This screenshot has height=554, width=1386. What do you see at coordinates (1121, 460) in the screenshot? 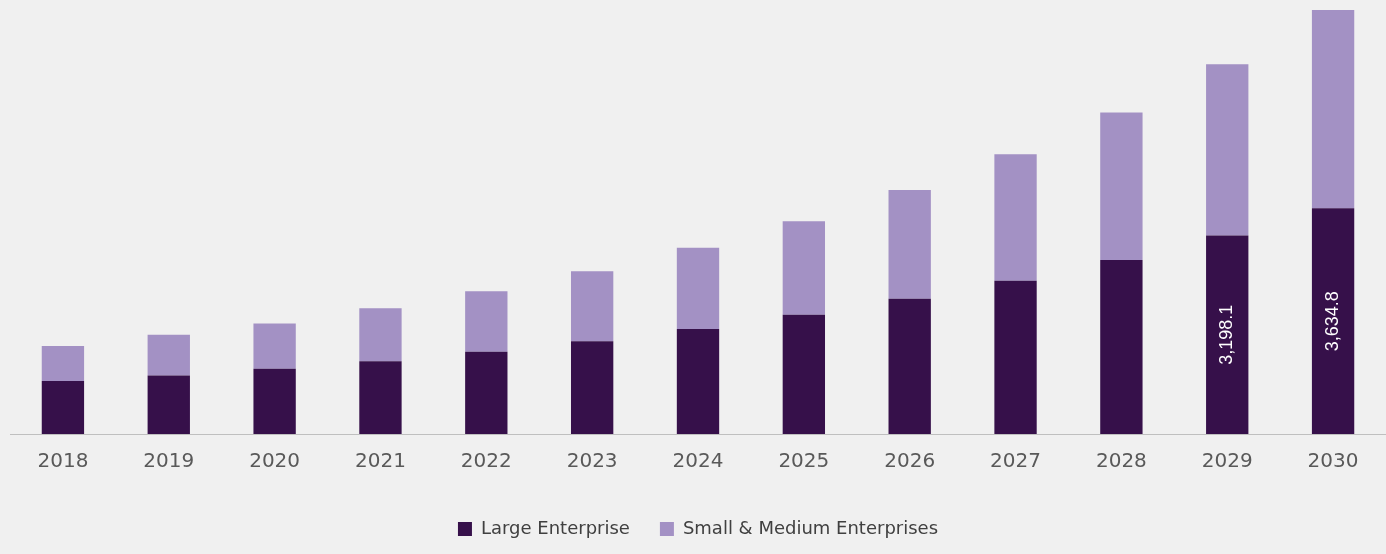
I see `x-tick-label: 2028` at bounding box center [1121, 460].